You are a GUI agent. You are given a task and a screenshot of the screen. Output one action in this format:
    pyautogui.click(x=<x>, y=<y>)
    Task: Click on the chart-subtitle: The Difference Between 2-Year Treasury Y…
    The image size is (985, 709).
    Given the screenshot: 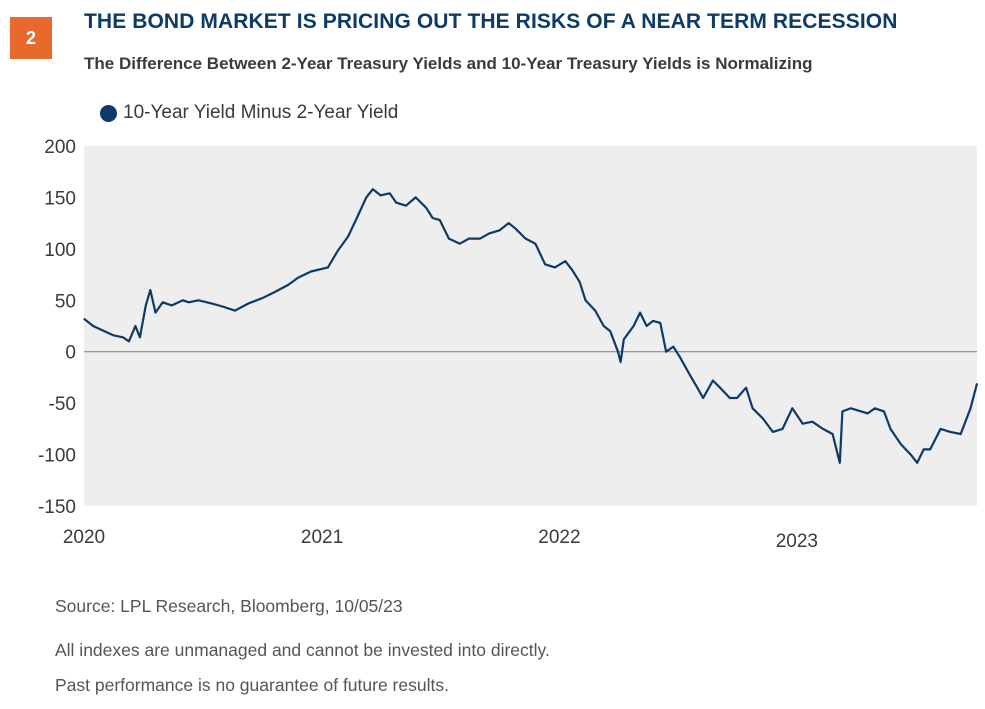 What is the action you would take?
    pyautogui.click(x=448, y=63)
    